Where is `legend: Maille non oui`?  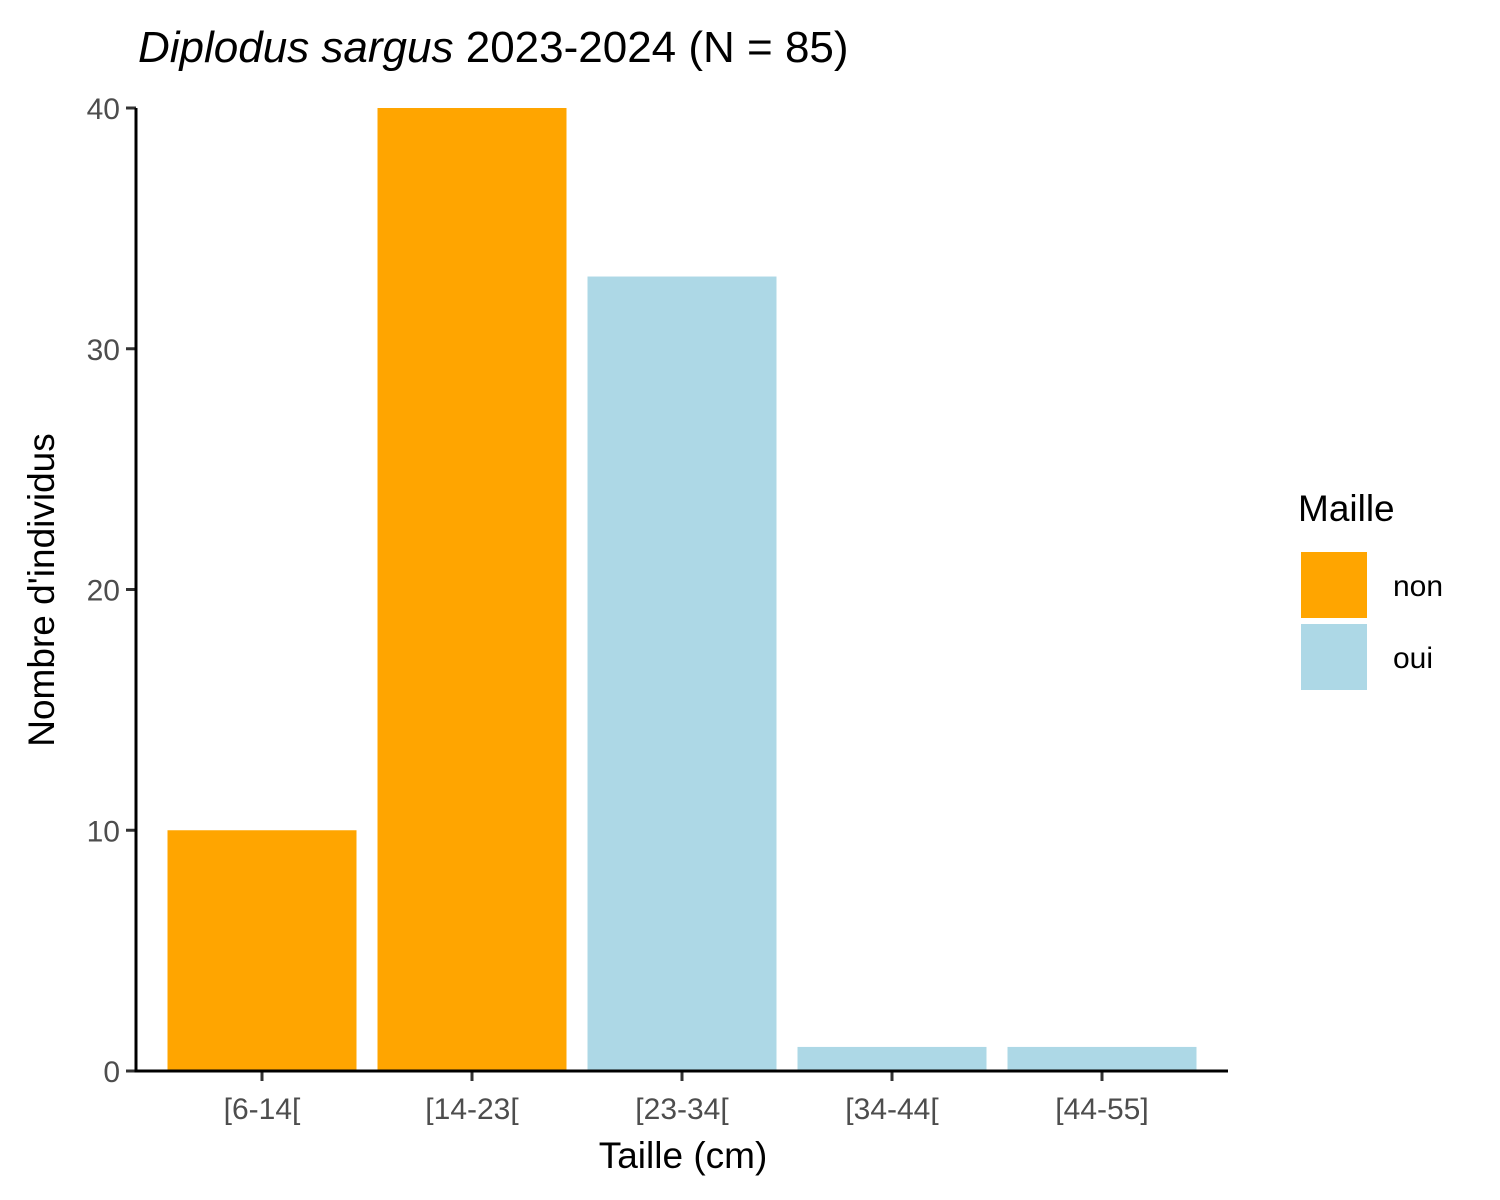
legend: Maille non oui is located at coordinates (1370, 589).